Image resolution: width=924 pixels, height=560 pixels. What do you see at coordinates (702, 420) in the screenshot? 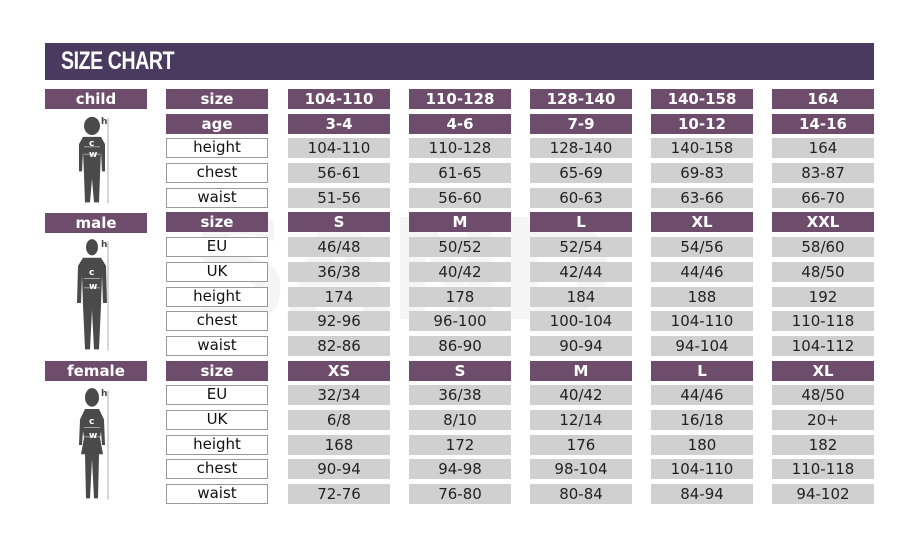
I see `table-cell: 16/18` at bounding box center [702, 420].